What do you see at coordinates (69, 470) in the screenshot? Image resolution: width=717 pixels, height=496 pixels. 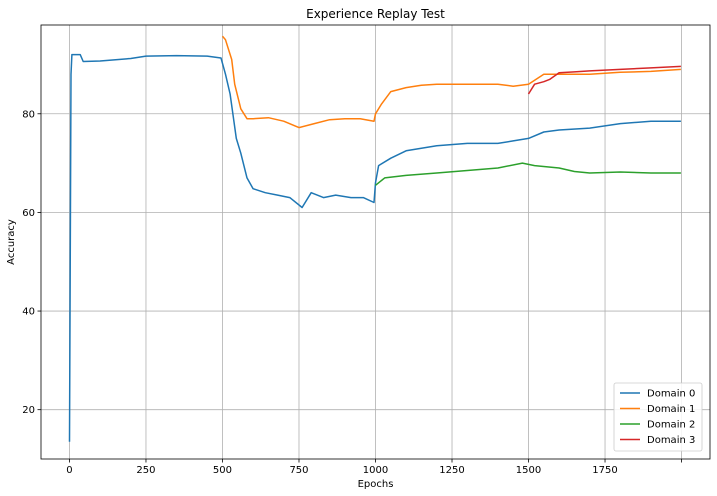 I see `x-tick-label: 0` at bounding box center [69, 470].